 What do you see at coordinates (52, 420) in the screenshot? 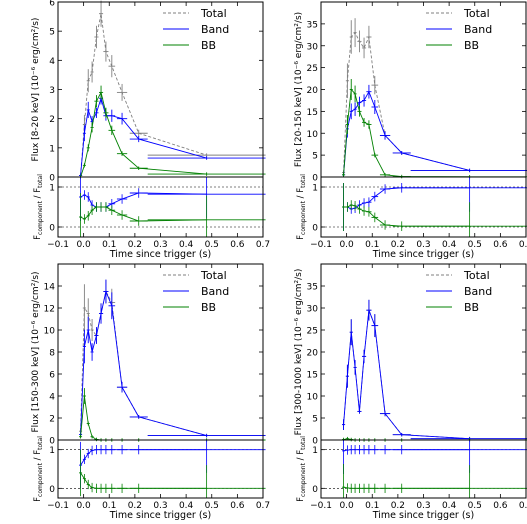
I see `y-tick-label: 2` at bounding box center [52, 420].